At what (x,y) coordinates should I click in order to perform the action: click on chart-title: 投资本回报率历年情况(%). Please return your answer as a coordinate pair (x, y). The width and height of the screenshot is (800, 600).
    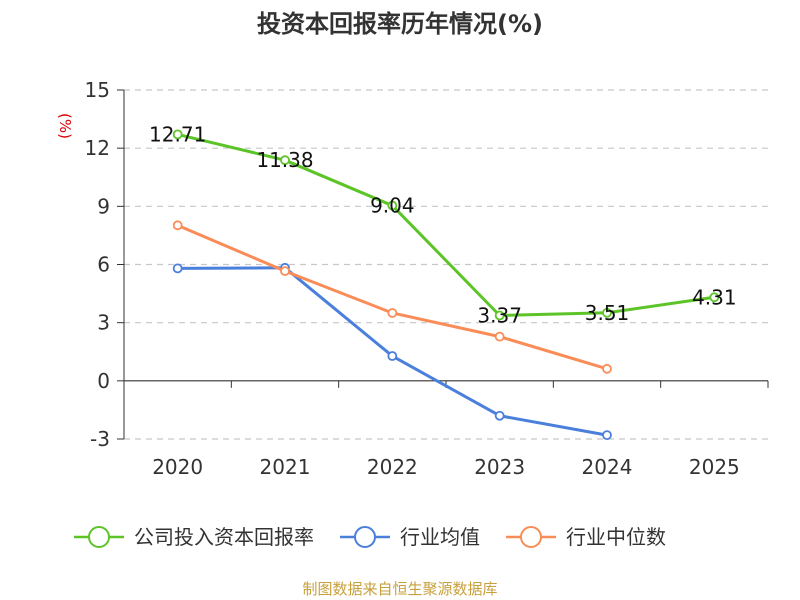
    Looking at the image, I should click on (400, 24).